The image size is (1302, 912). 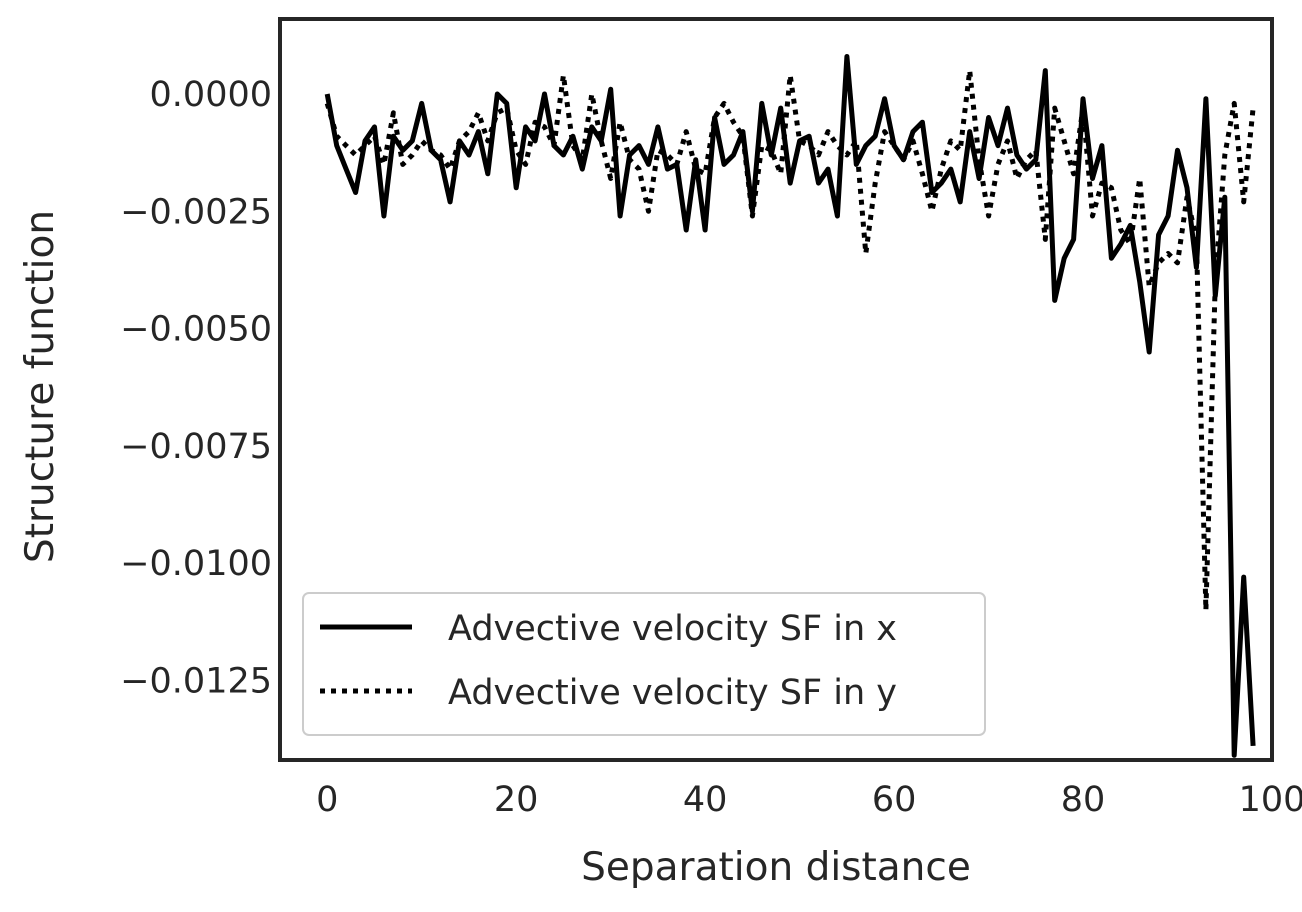 What do you see at coordinates (672, 629) in the screenshot?
I see `legend-label-x: Advective velocity SF in x` at bounding box center [672, 629].